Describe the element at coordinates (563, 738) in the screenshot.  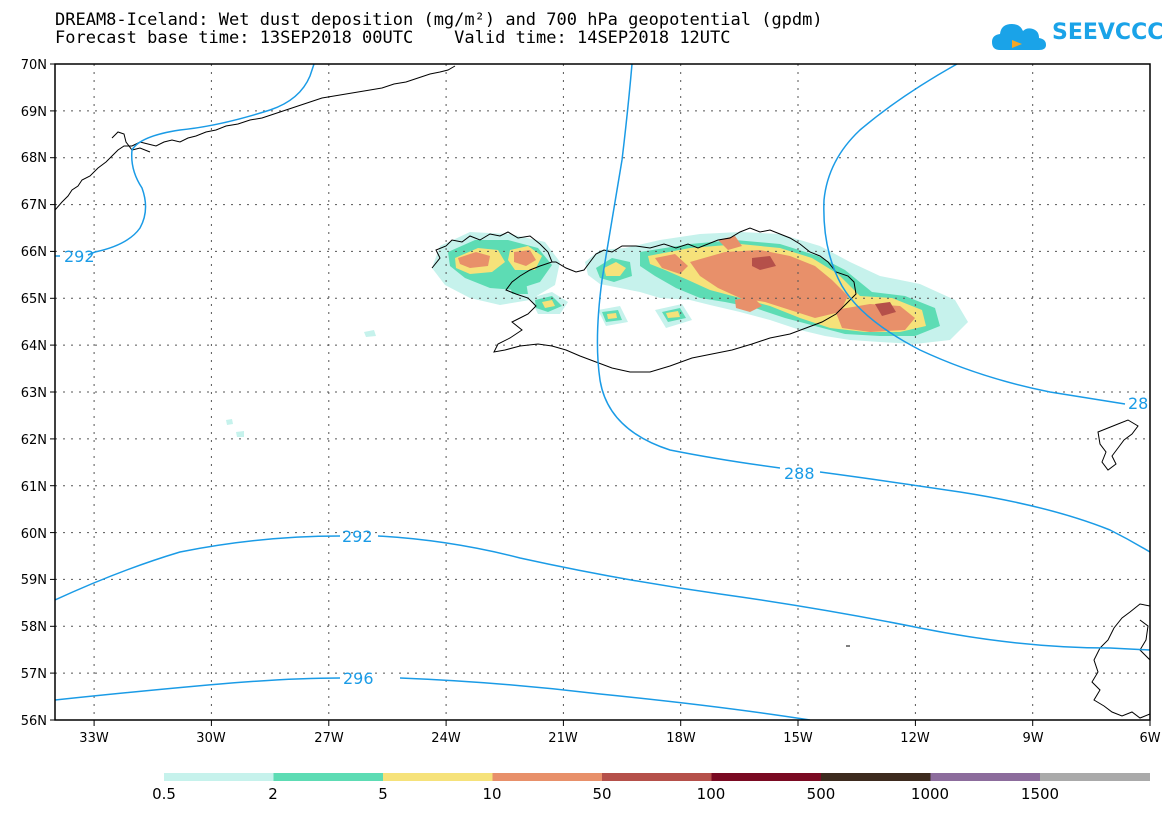
I see `lon-label: 21W` at that location.